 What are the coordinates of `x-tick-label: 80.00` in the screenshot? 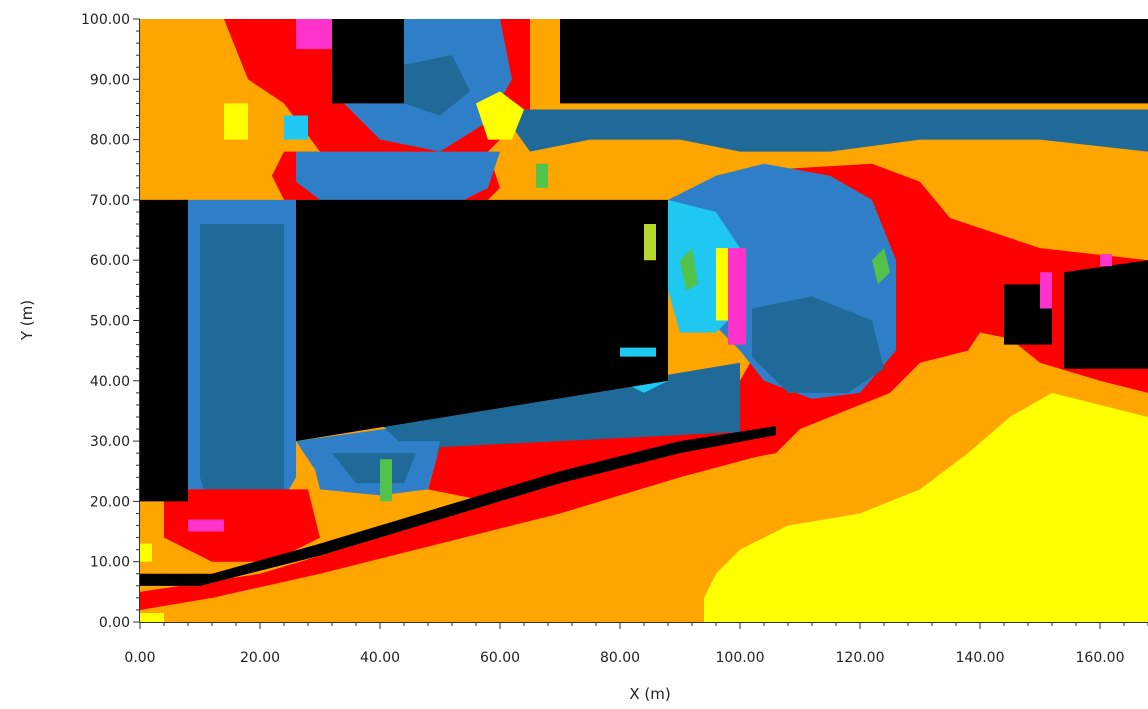 It's located at (620, 658).